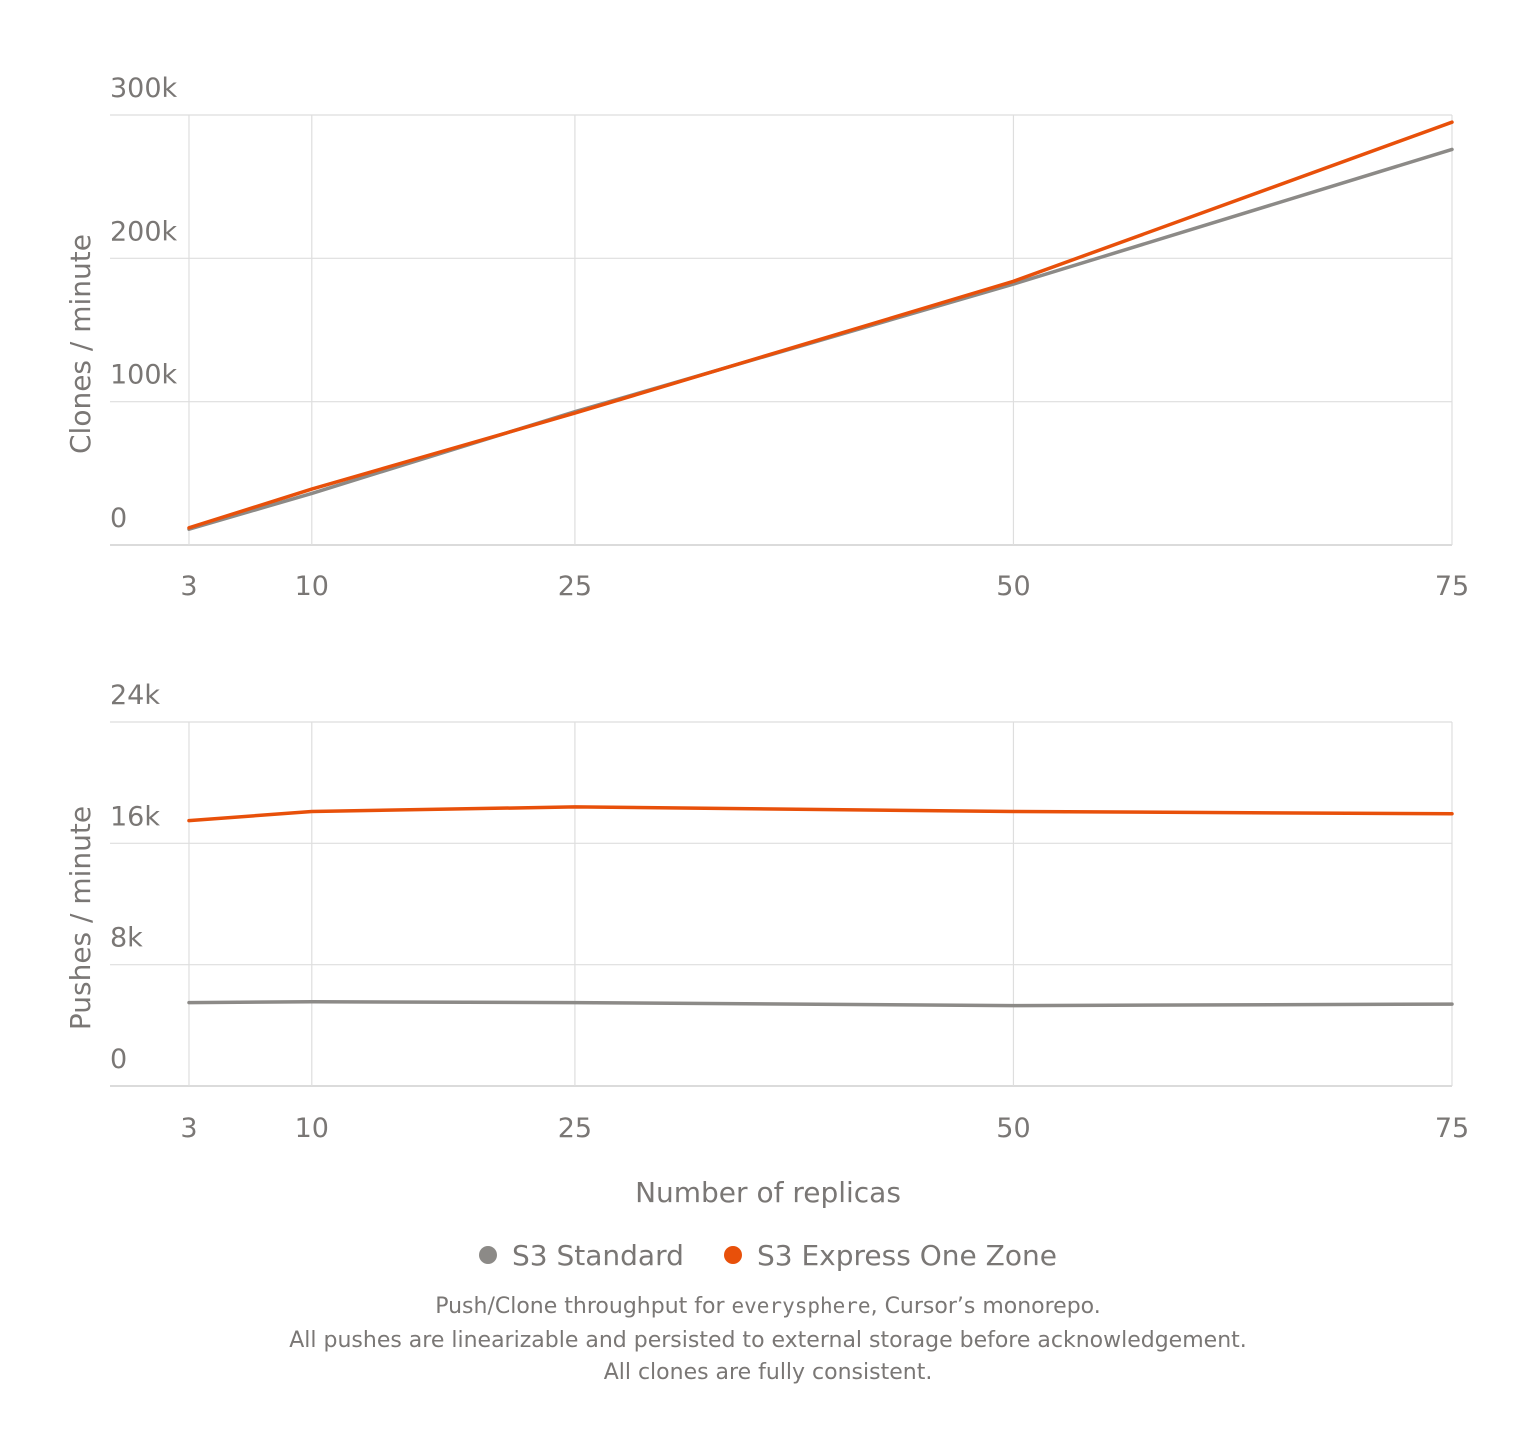 The image size is (1536, 1446). I want to click on caption-line-1-suffix: , Cursor’s monorepo., so click(985, 1306).